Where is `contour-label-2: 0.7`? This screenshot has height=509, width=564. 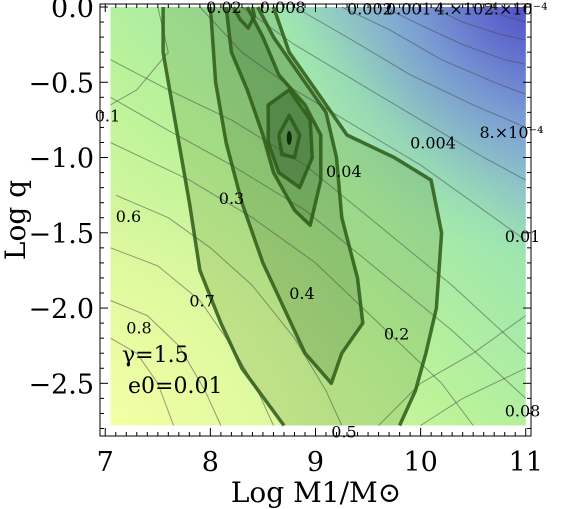
contour-label-2: 0.7 is located at coordinates (201, 301).